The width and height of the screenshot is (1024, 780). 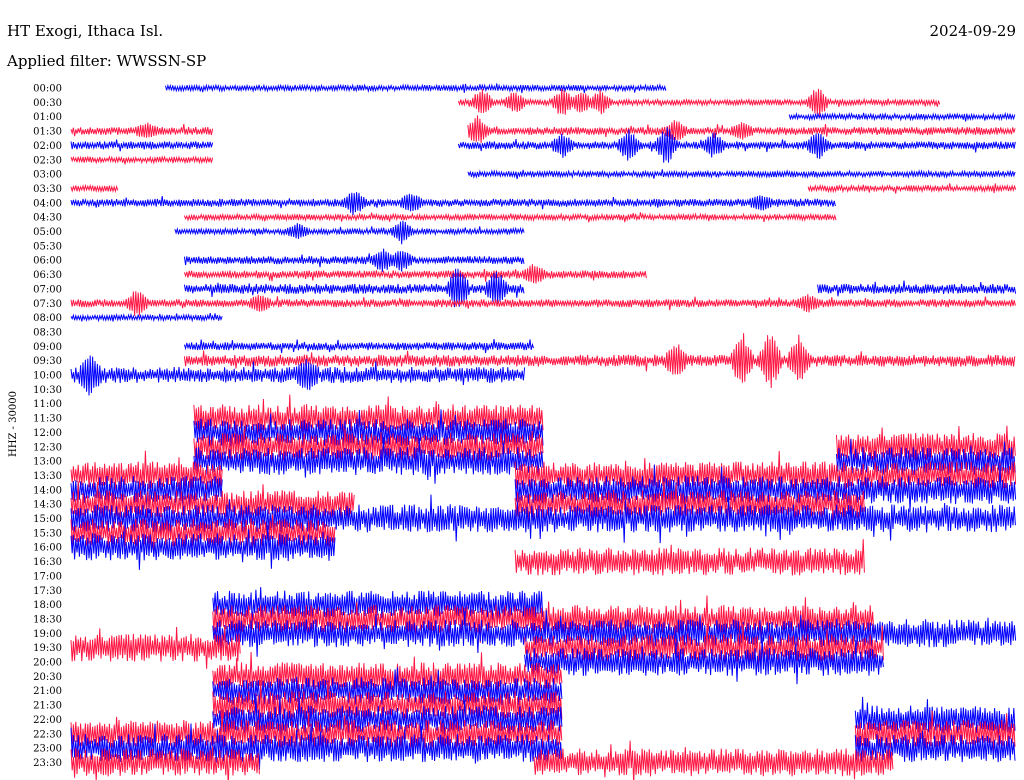 I want to click on time-tick-label: 12:00, so click(x=47, y=433).